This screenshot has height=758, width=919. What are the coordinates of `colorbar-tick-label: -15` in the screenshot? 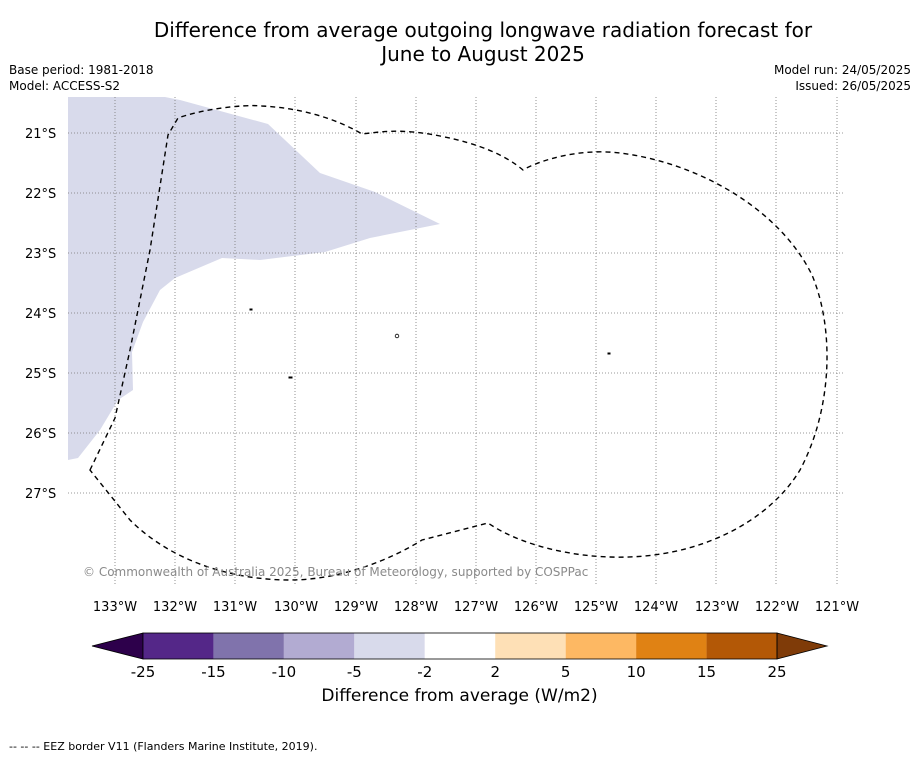 It's located at (213, 672).